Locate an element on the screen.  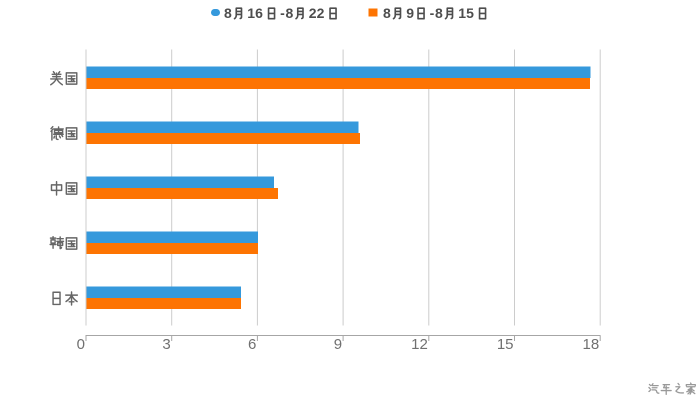
svg-text: 22 is located at coordinates (317, 13).